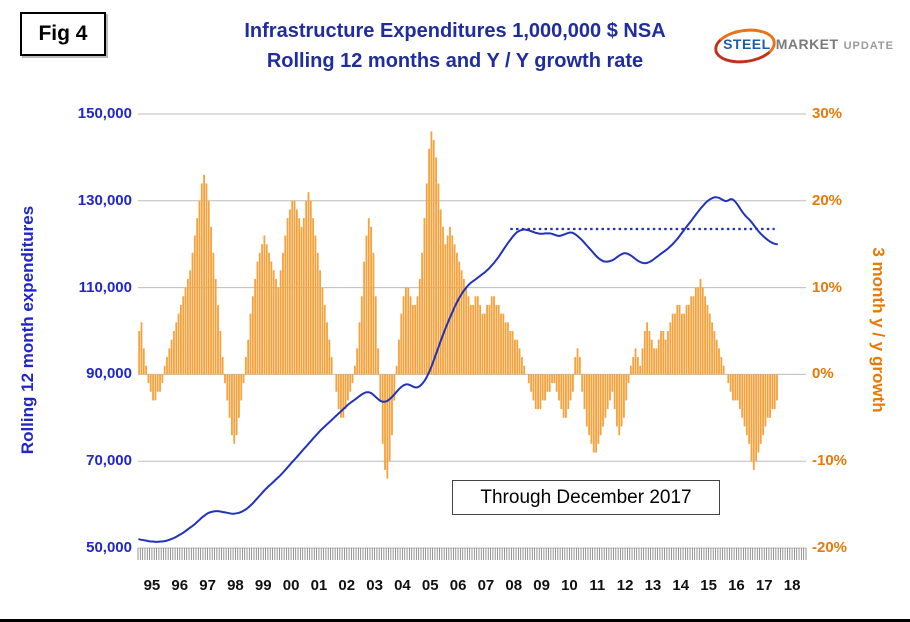 This screenshot has height=622, width=910. I want to click on left-axis-title: Rolling 12 month expenditures, so click(27, 330).